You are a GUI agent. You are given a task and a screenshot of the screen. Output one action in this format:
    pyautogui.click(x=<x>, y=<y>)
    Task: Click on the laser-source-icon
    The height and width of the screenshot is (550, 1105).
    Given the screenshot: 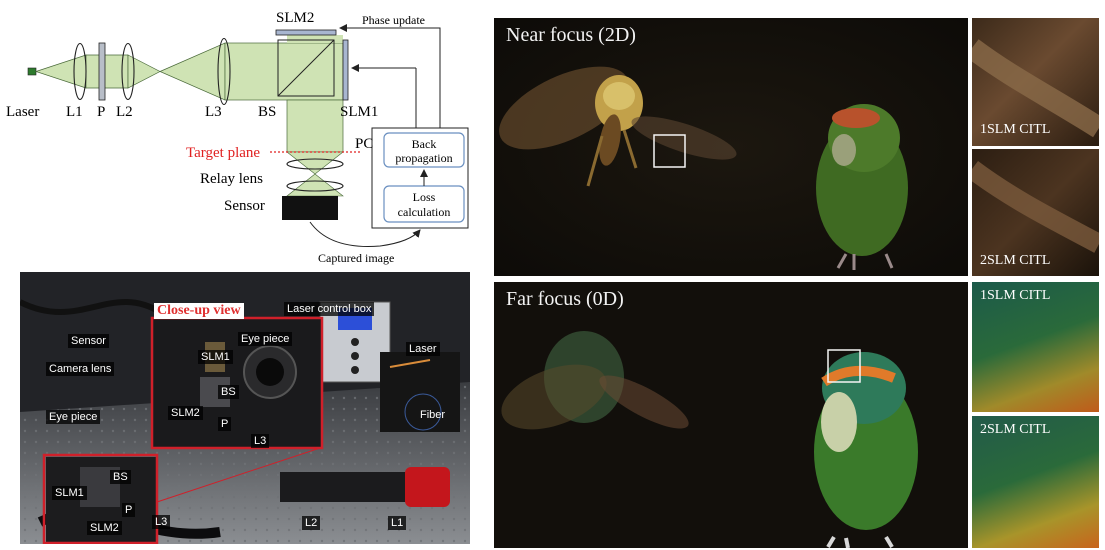 What is the action you would take?
    pyautogui.click(x=32, y=71)
    